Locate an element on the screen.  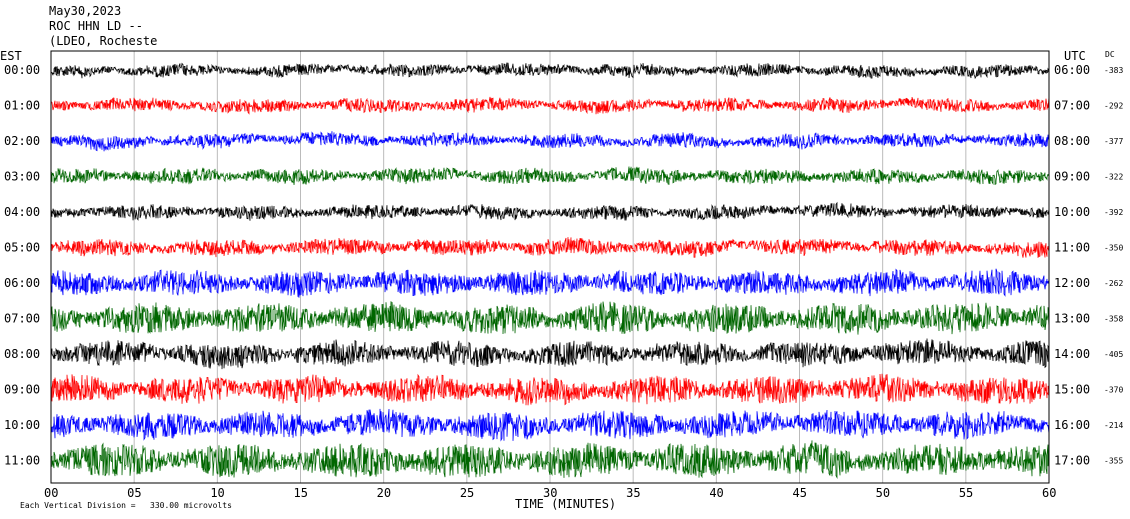
utc-label-0900: 09:00 is located at coordinates (1072, 177).